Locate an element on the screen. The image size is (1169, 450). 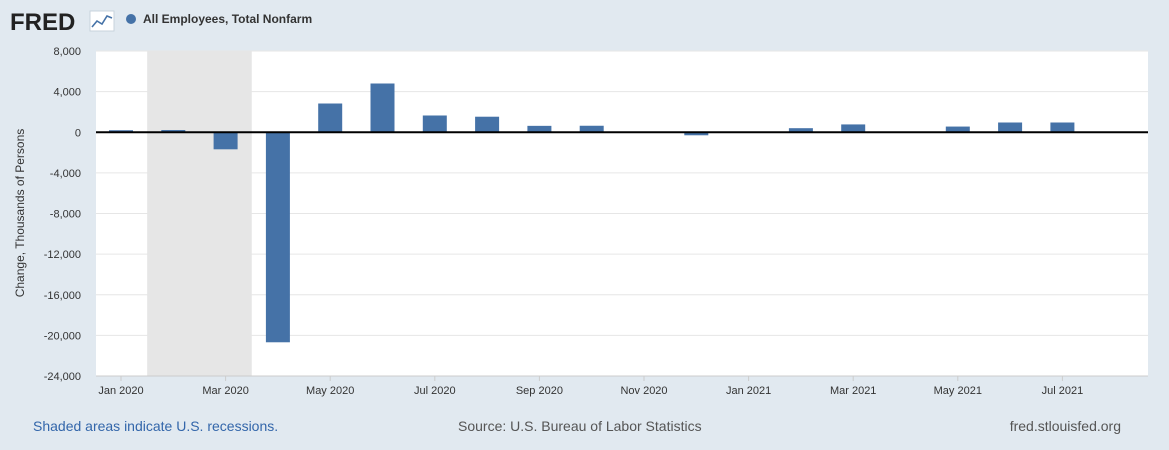
recession-note: Shaded areas indicate U.S. recessions. is located at coordinates (156, 426).